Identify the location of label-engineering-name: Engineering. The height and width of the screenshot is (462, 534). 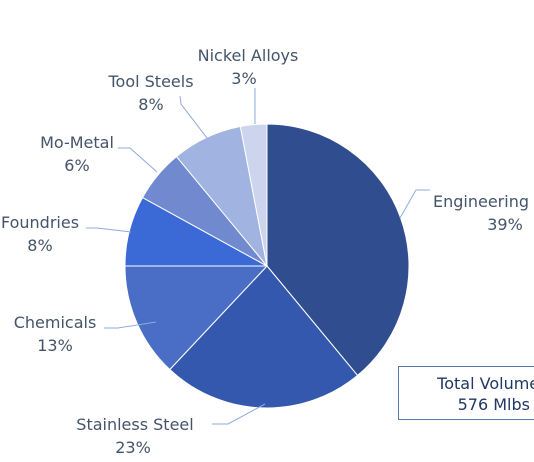
(481, 201).